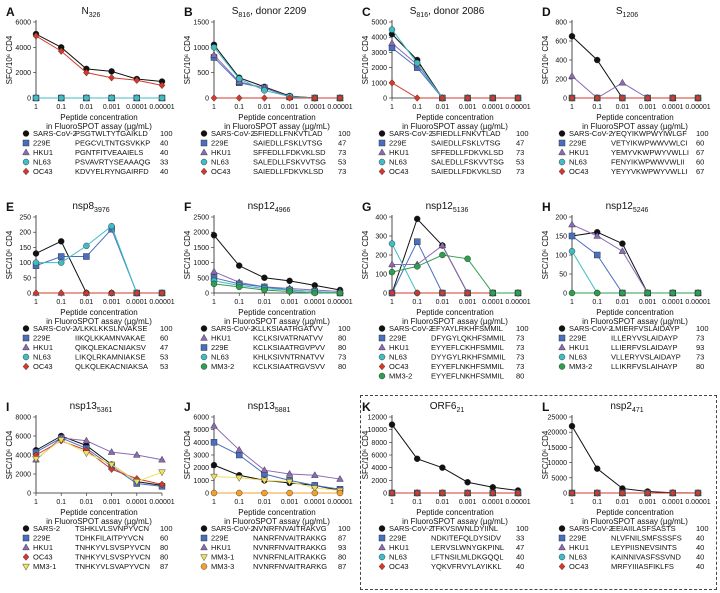 This screenshot has width=720, height=593. Describe the element at coordinates (201, 468) in the screenshot. I see `y-tick-label: 2000` at that location.